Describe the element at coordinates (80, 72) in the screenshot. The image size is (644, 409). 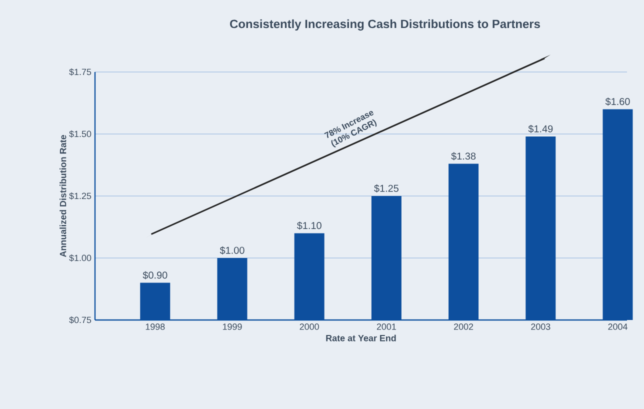
I see `y-tick-label: $1.75` at that location.